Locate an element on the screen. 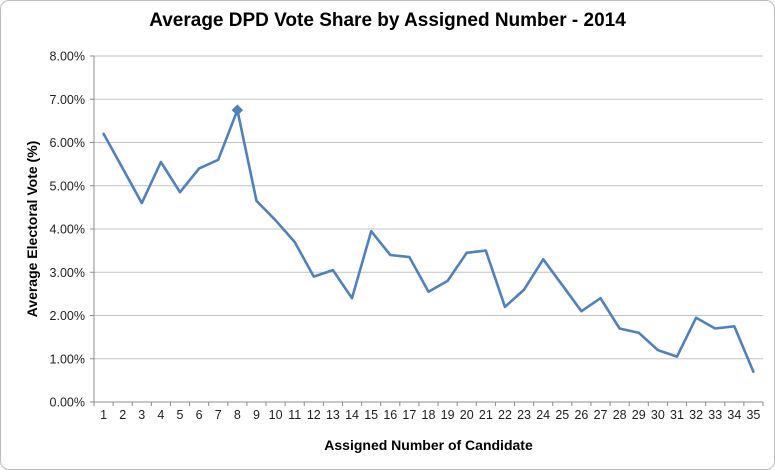  x-tick-label: 3 is located at coordinates (141, 415).